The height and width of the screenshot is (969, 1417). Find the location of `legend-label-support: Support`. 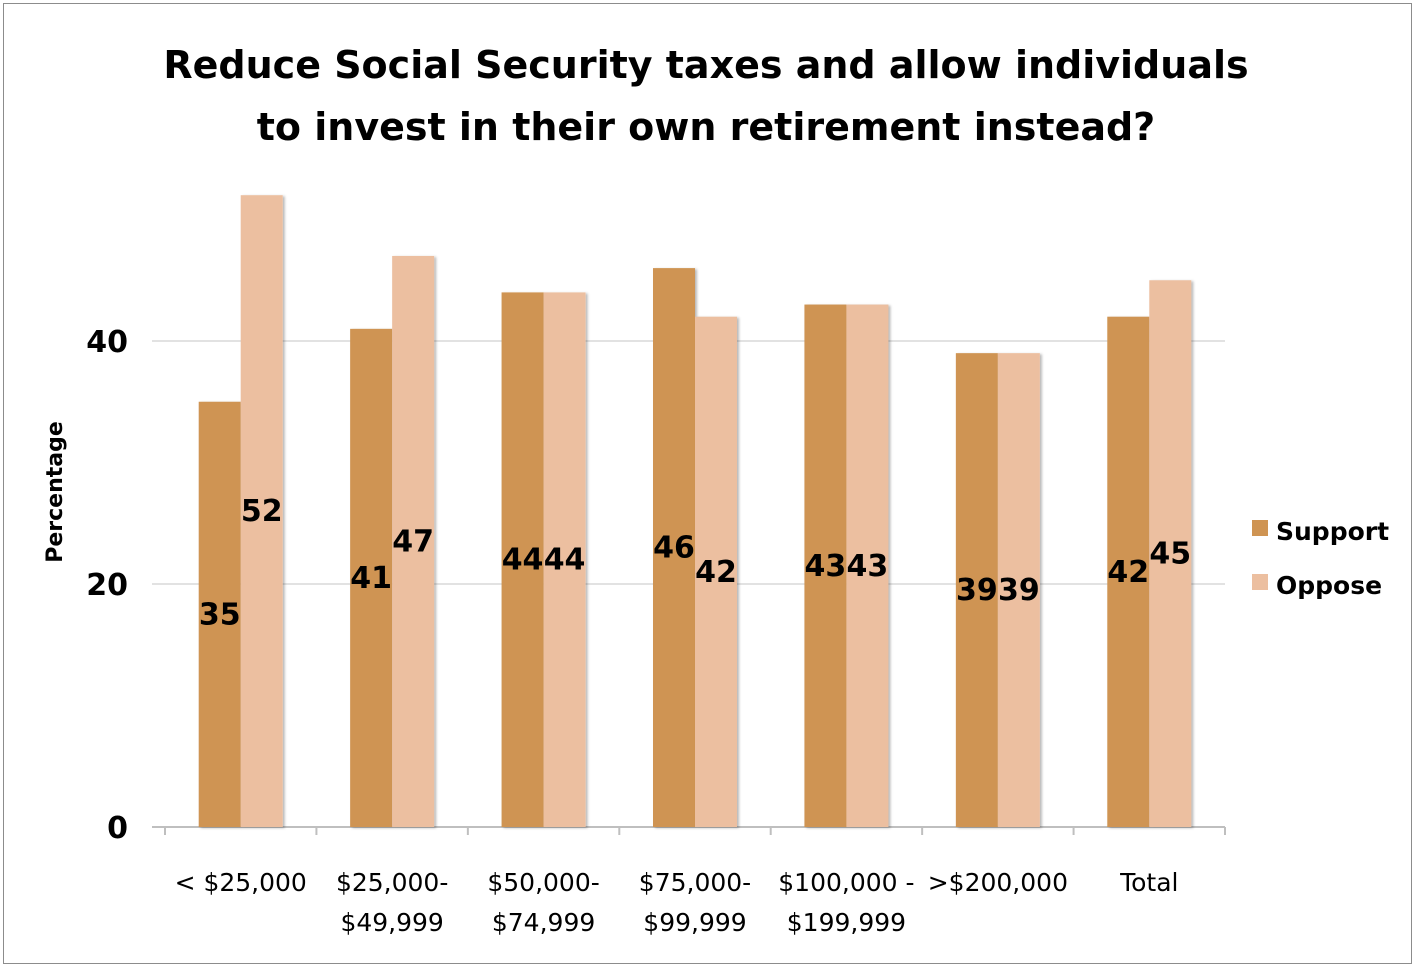

legend-label-support: Support is located at coordinates (1332, 531).